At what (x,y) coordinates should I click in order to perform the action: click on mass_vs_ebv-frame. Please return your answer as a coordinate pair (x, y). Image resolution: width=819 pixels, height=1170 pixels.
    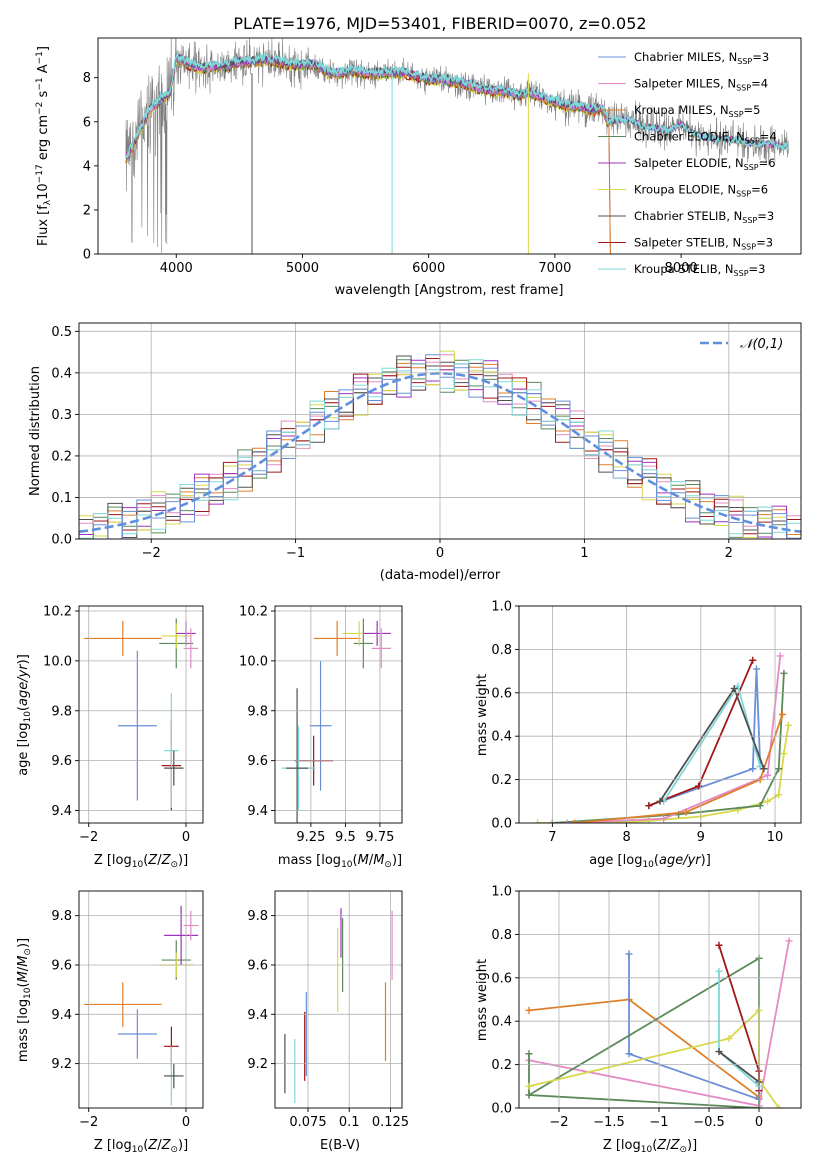
    Looking at the image, I should click on (338, 999).